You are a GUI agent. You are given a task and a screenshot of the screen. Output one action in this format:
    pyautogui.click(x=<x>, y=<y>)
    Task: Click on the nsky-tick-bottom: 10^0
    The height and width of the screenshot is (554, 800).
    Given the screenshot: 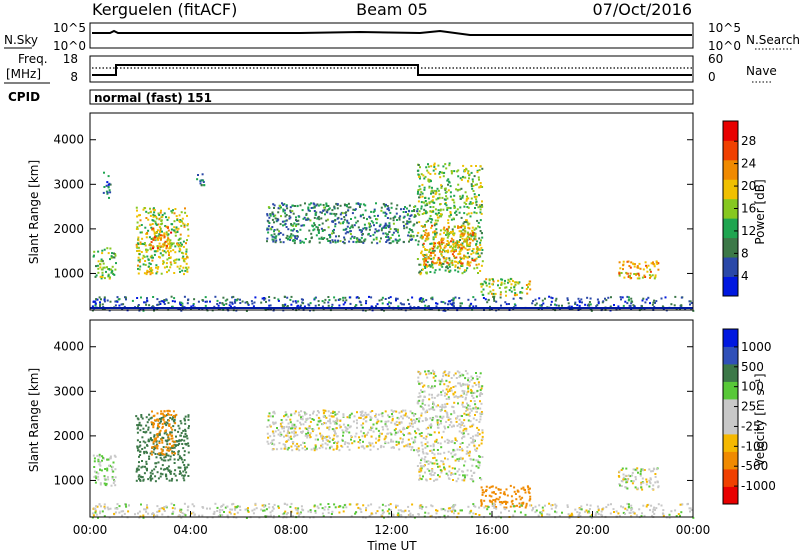 What is the action you would take?
    pyautogui.click(x=69, y=46)
    